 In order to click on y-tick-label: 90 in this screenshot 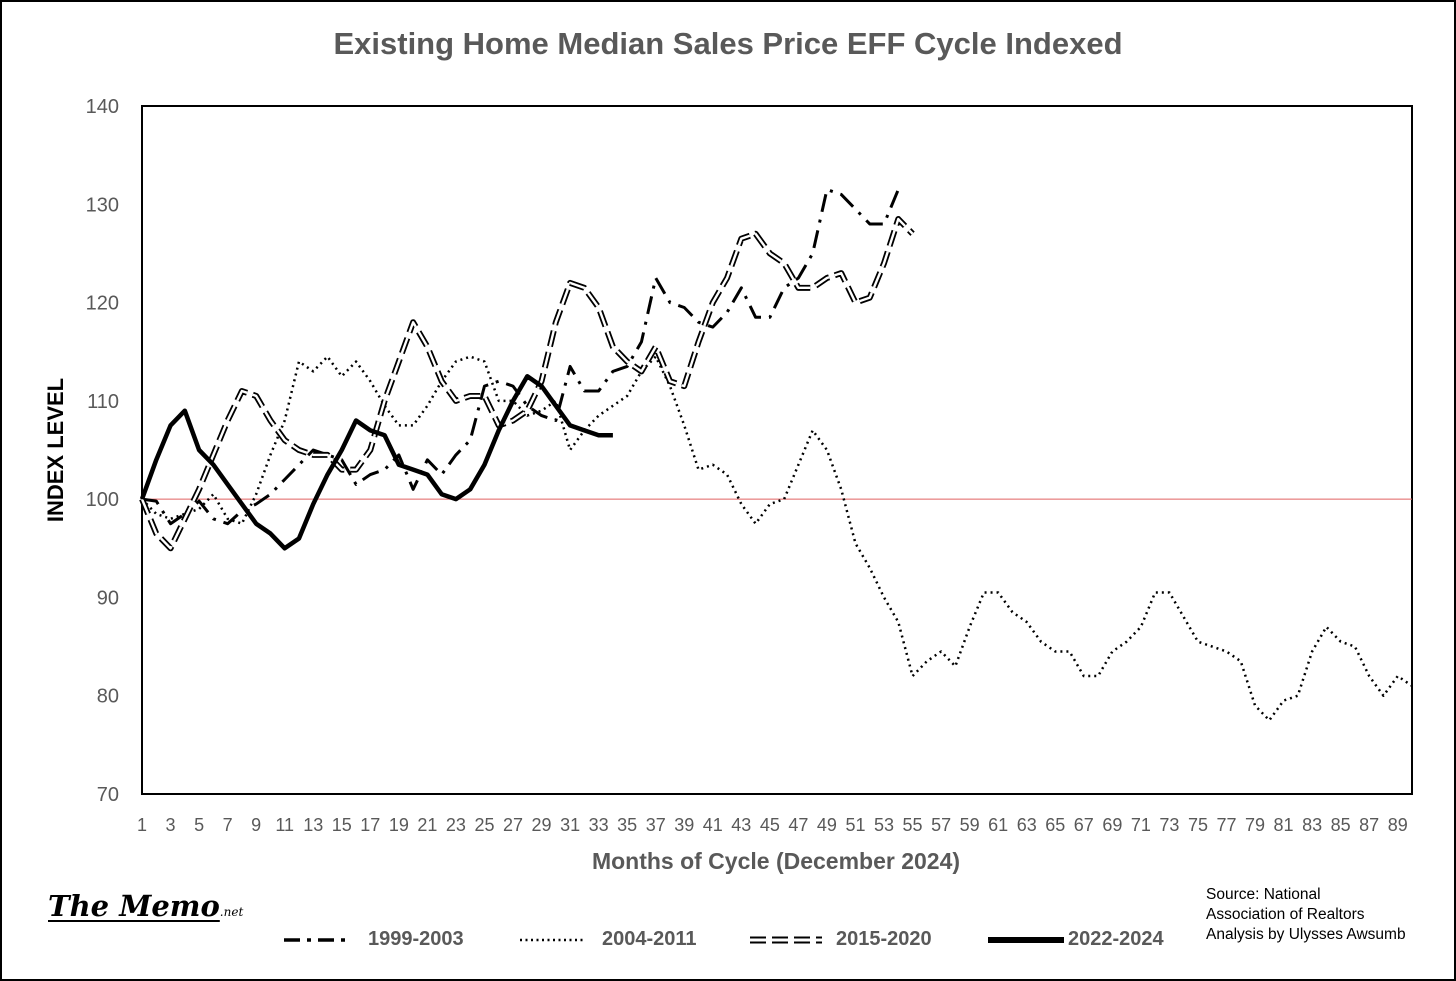, I will do `click(108, 598)`.